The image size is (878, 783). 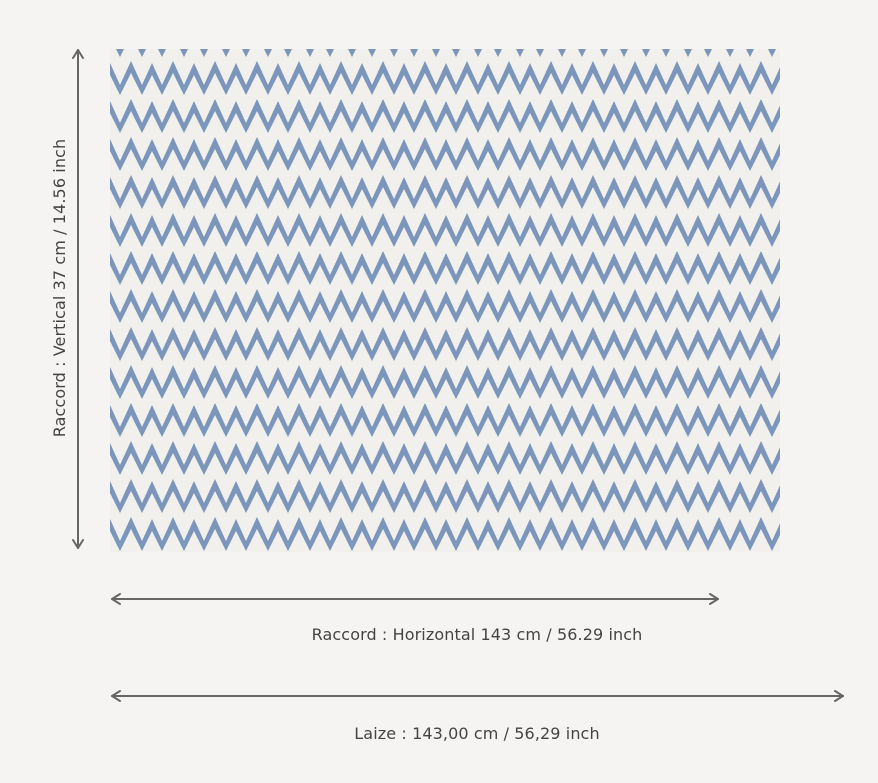 I want to click on horizontal-repeat-label: Raccord : Horizontal 143 cm / 56.29 inch, so click(x=477, y=634).